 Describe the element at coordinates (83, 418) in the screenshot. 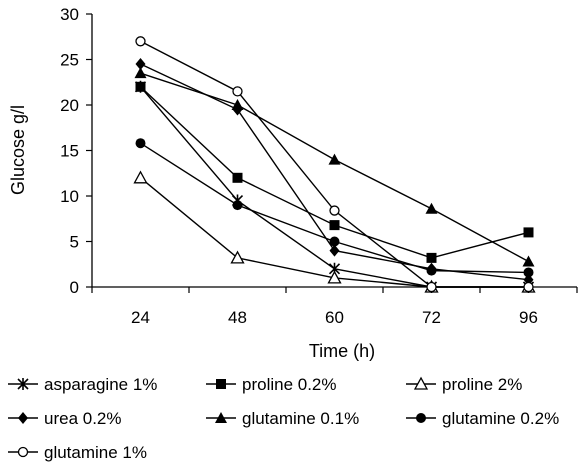

I see `legend-label: urea 0.2%` at that location.